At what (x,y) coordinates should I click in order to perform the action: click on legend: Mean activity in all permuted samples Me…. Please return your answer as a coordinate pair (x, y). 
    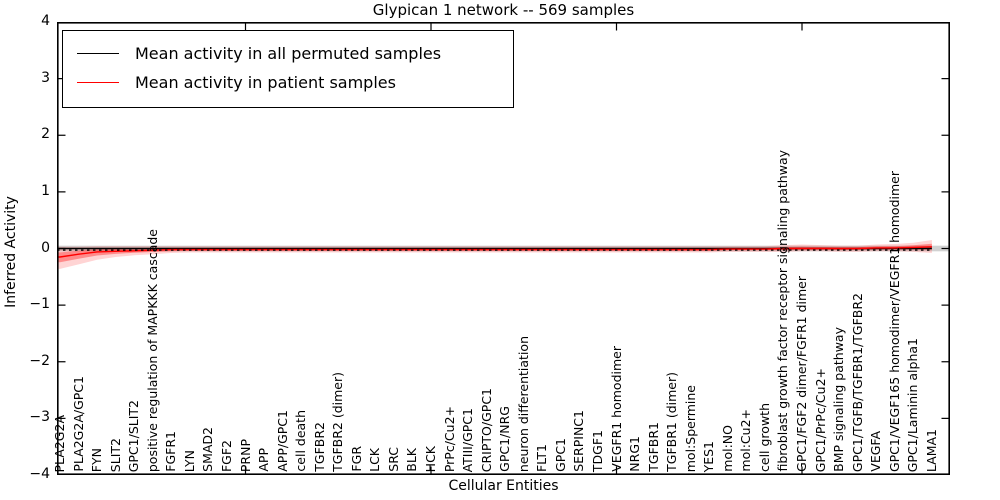
    Looking at the image, I should click on (288, 69).